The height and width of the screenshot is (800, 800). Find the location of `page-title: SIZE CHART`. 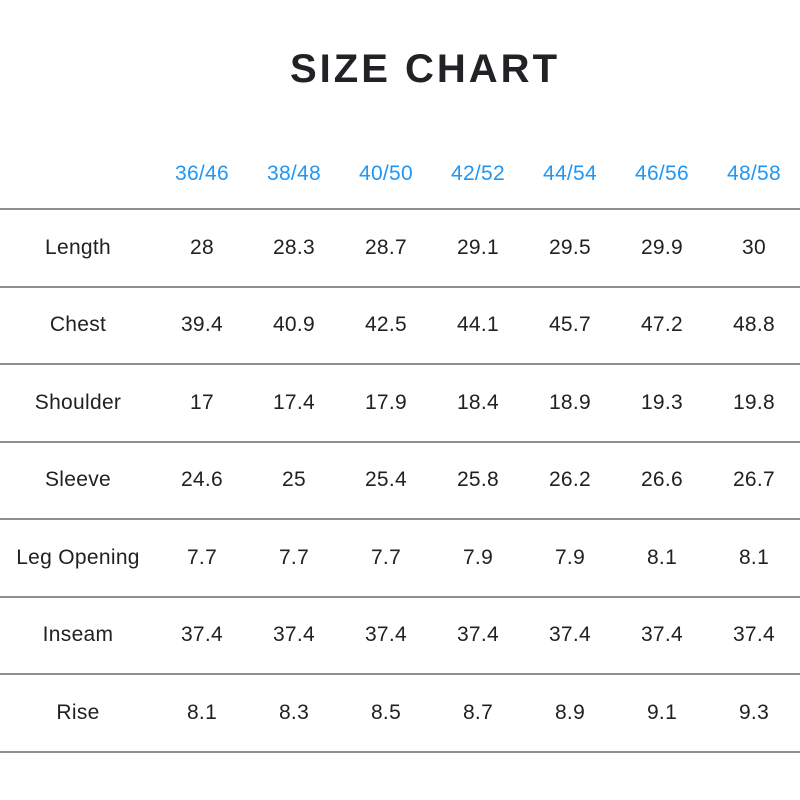

page-title: SIZE CHART is located at coordinates (425, 69).